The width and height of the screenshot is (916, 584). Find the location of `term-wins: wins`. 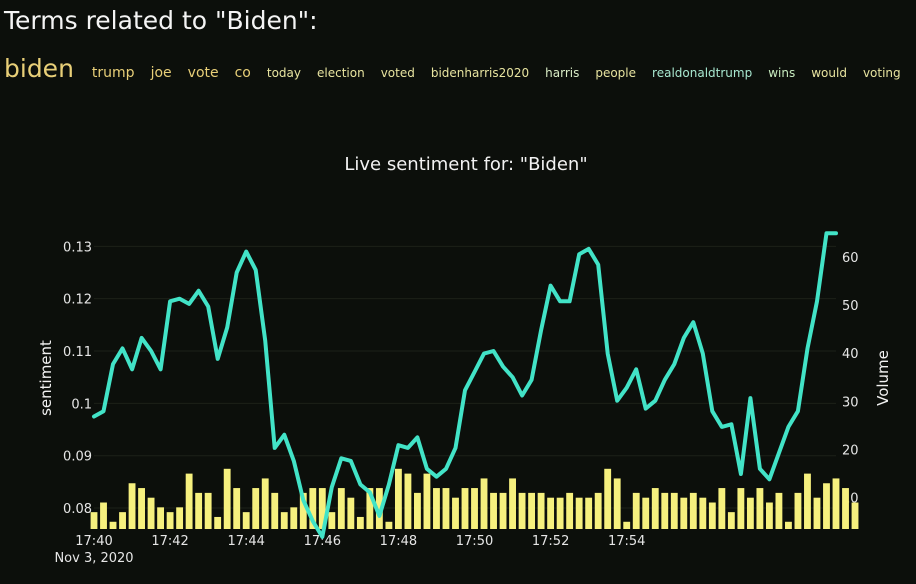

term-wins: wins is located at coordinates (782, 73).